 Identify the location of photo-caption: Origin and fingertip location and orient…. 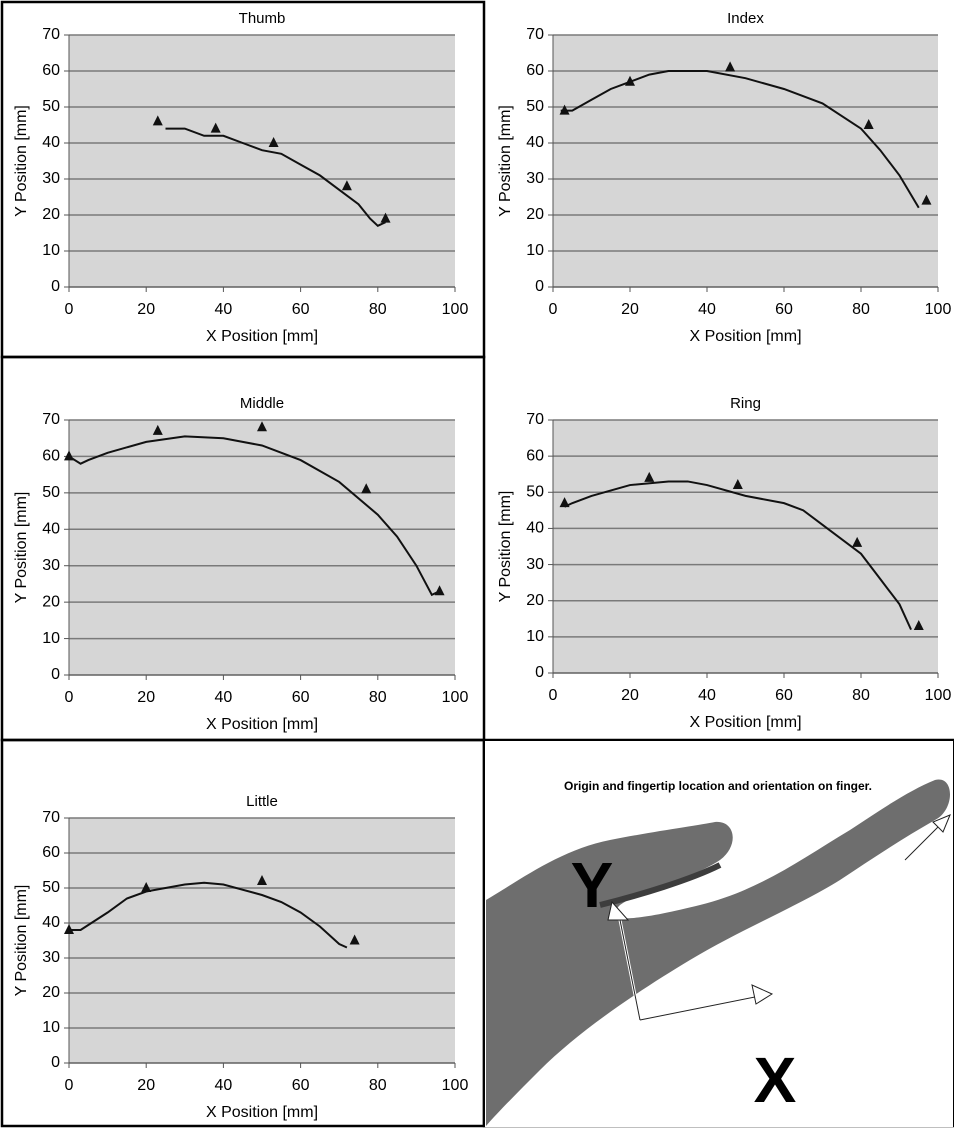
(718, 786).